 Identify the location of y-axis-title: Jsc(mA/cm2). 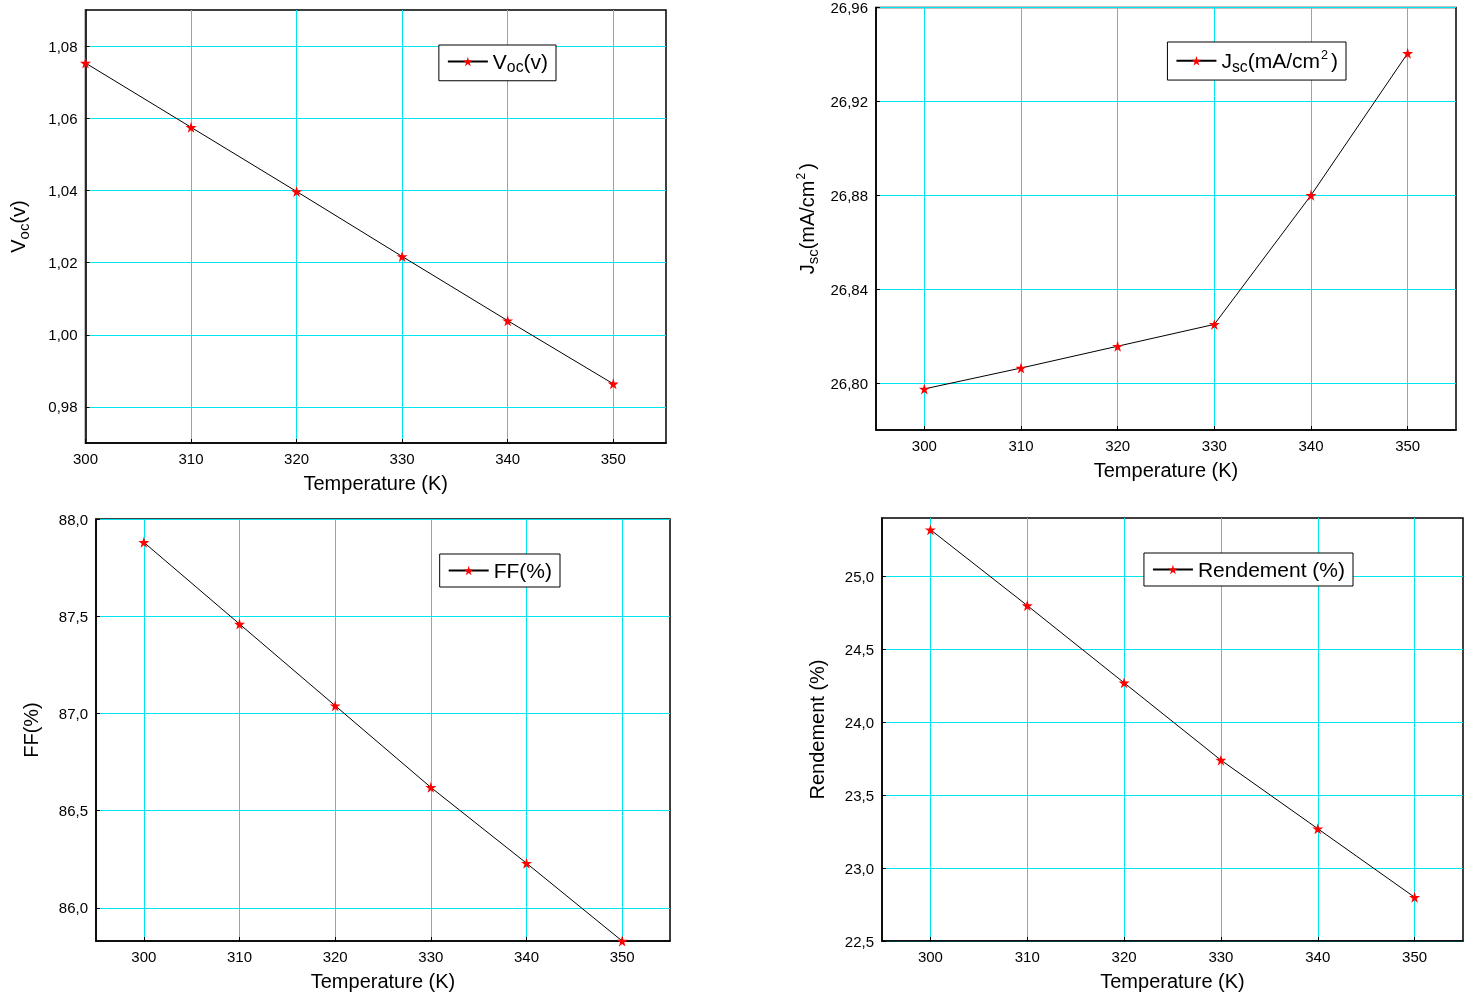
(807, 219).